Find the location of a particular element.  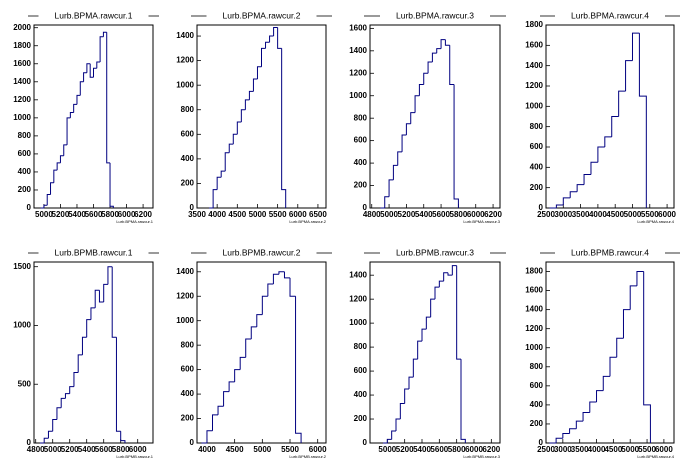

chart-title: Lurb.BPMB.rawcur.2 is located at coordinates (262, 252).